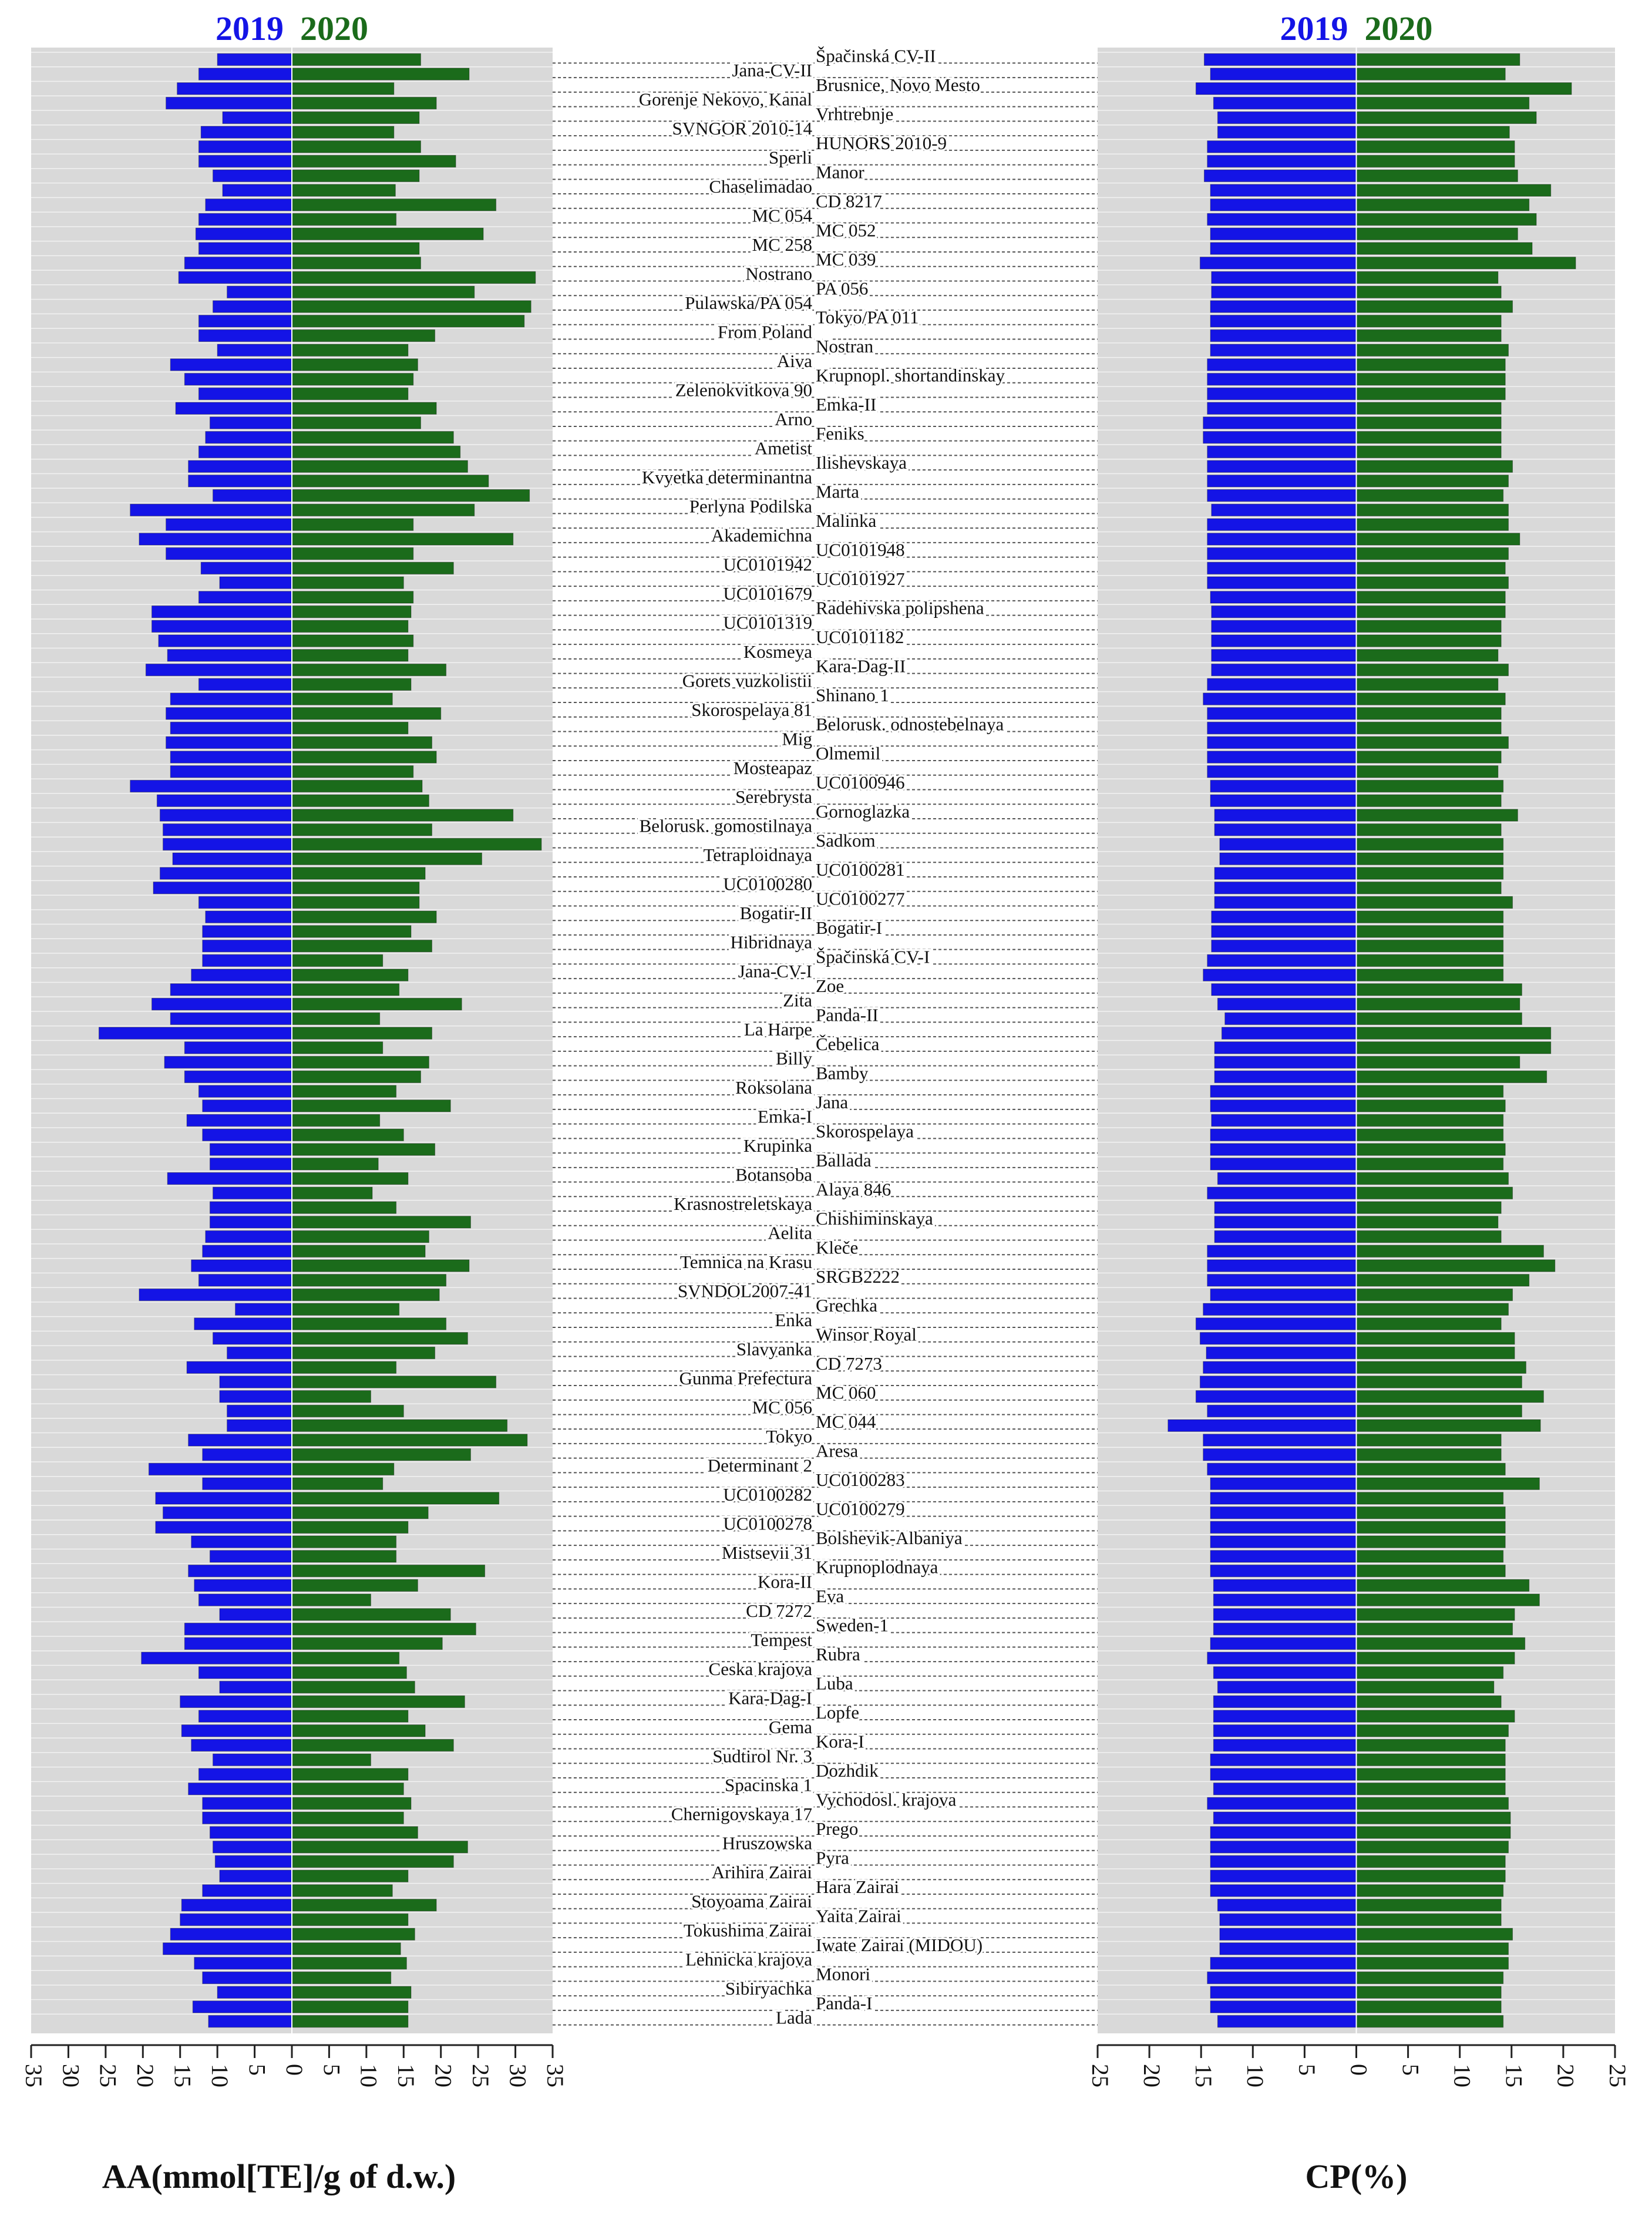 The image size is (1652, 2226). What do you see at coordinates (853, 1625) in the screenshot?
I see `category-label: Sweden-1` at bounding box center [853, 1625].